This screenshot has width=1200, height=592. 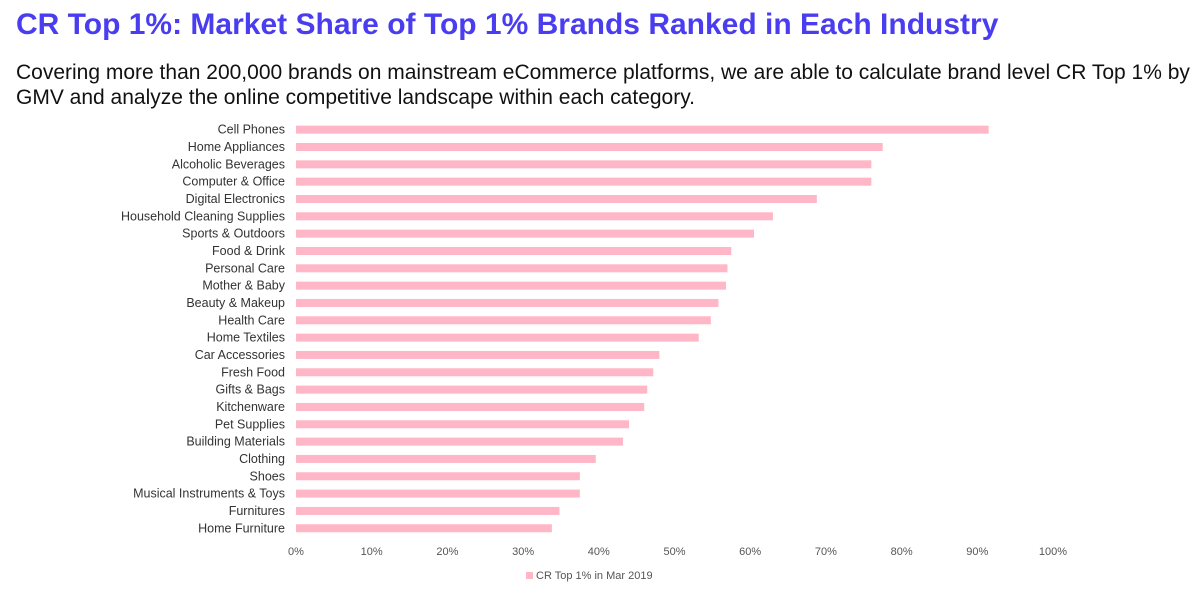 I want to click on category-label: Food & Drink, so click(x=249, y=251).